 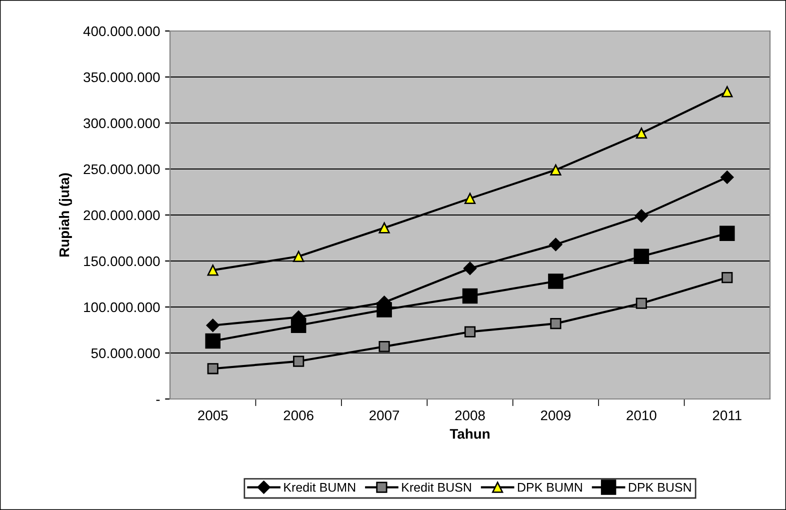 What do you see at coordinates (550, 487) in the screenshot?
I see `legend-label: DPK BUMN` at bounding box center [550, 487].